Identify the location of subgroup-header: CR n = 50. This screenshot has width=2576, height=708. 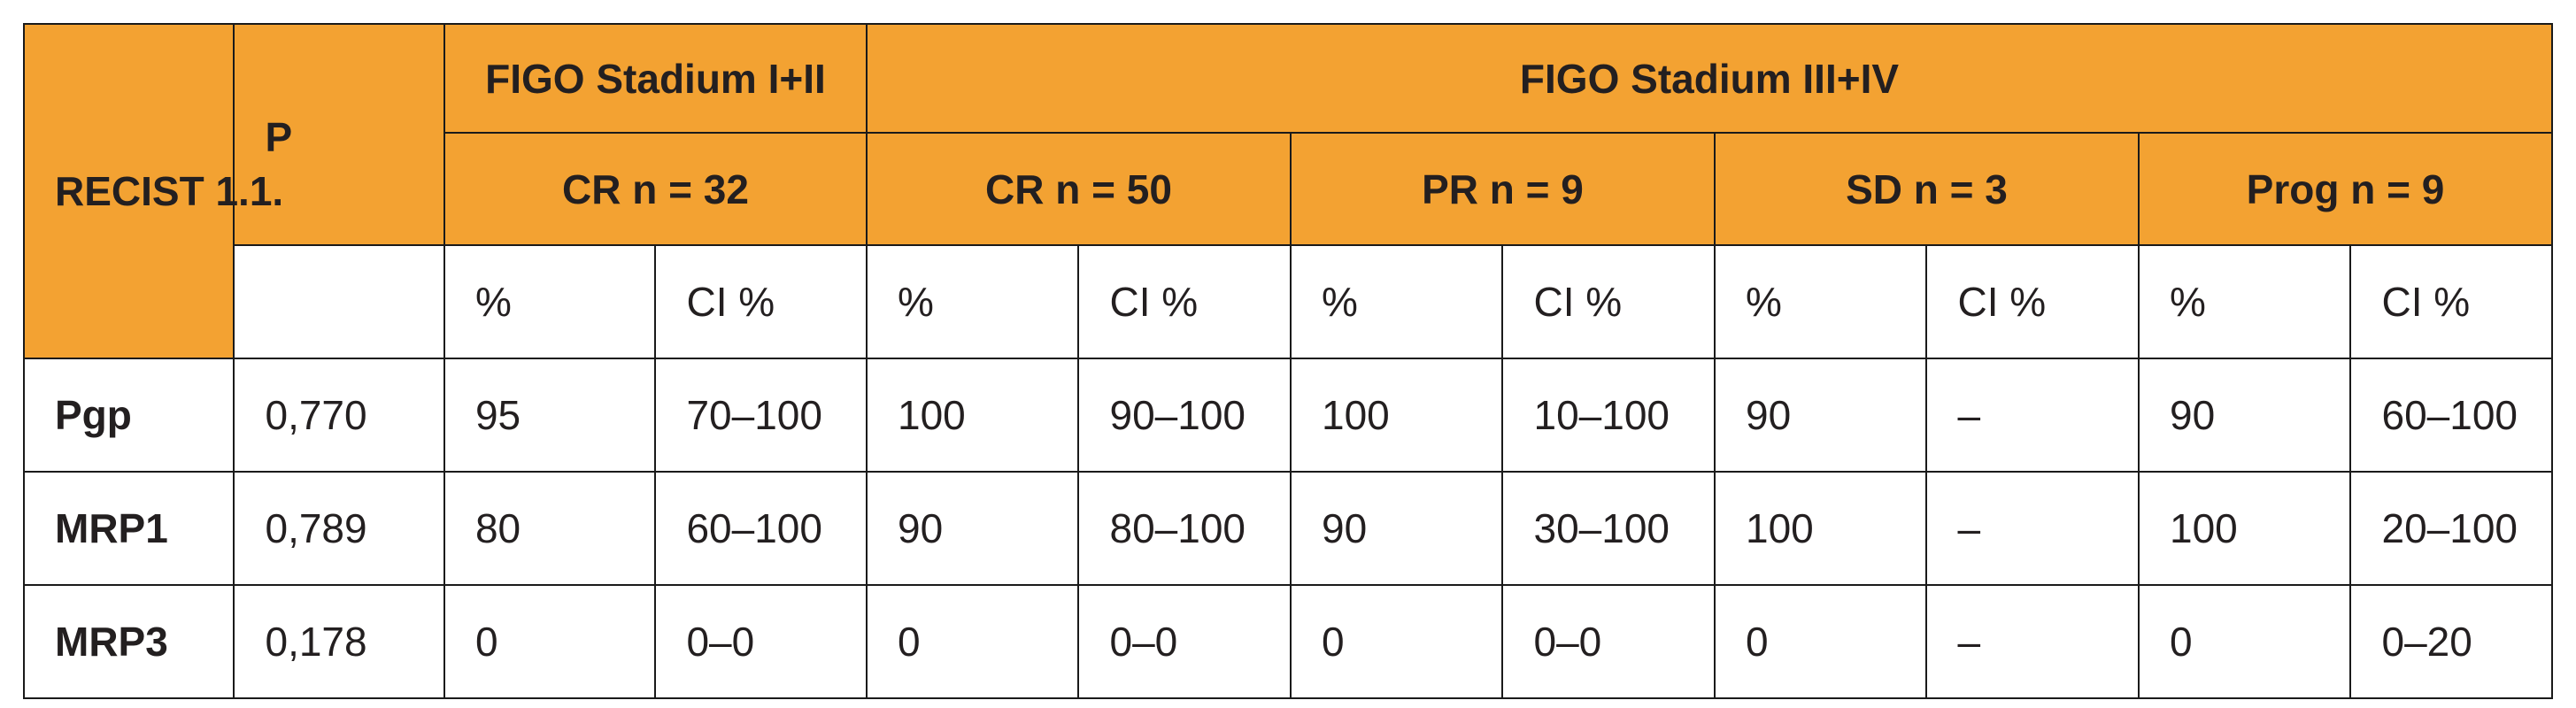
(1078, 189).